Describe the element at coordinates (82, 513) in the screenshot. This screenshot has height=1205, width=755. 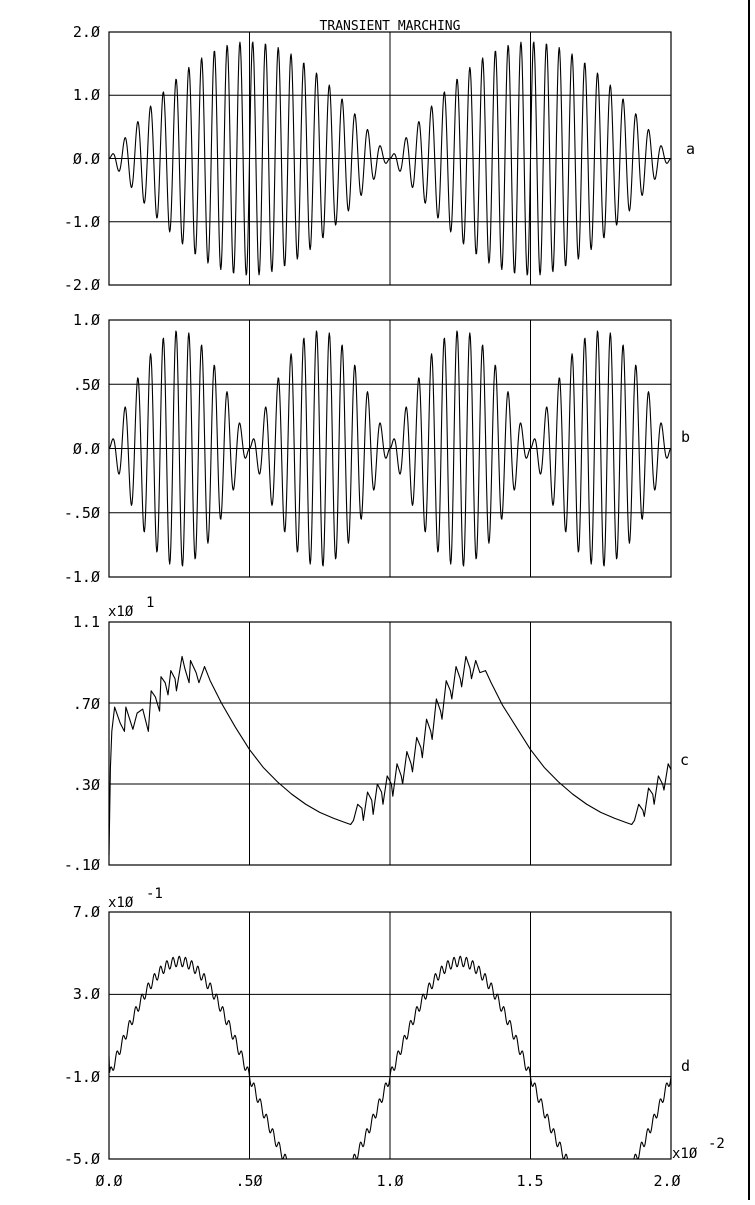
I see `panel-b-y-tick: -.5Ø` at that location.